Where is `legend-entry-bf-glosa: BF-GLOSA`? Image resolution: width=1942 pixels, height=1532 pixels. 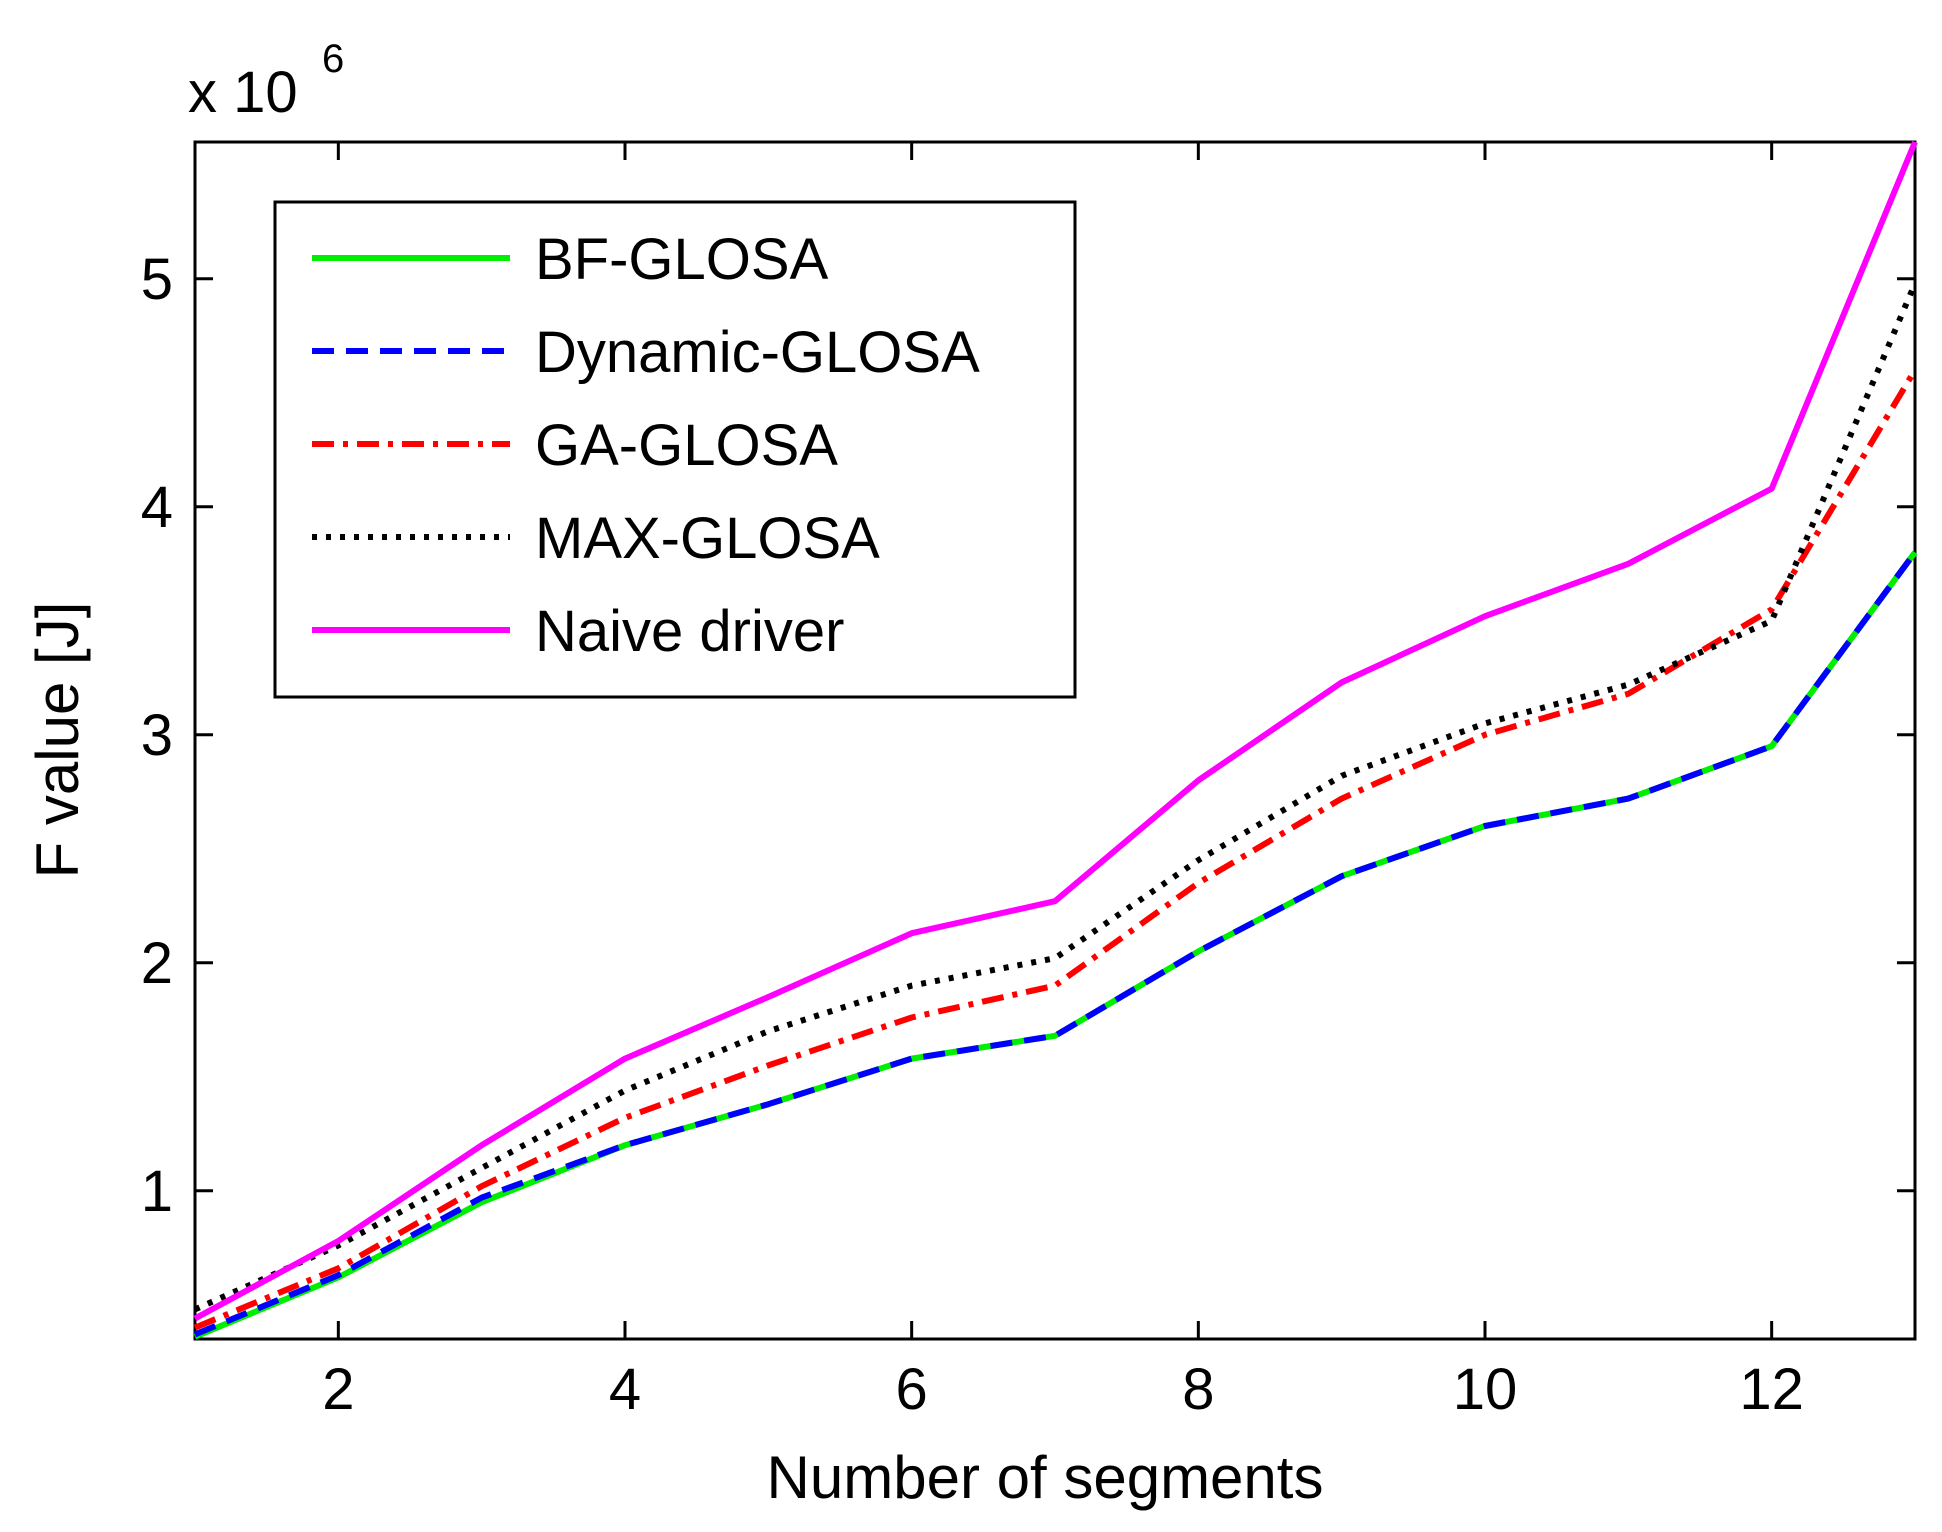
legend-entry-bf-glosa: BF-GLOSA is located at coordinates (570, 259).